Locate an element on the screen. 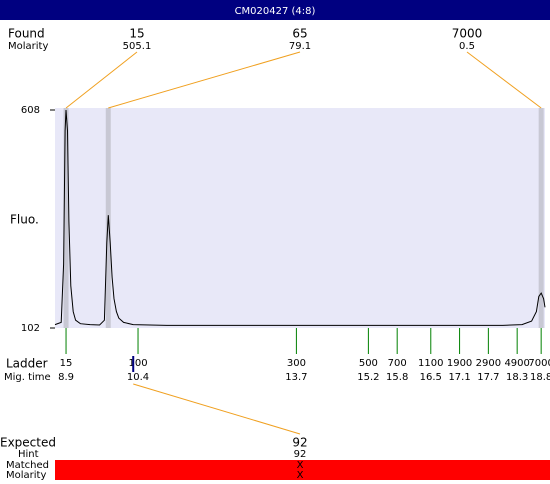 Image resolution: width=550 pixels, height=484 pixels. ladder-label: Ladder is located at coordinates (27, 364).